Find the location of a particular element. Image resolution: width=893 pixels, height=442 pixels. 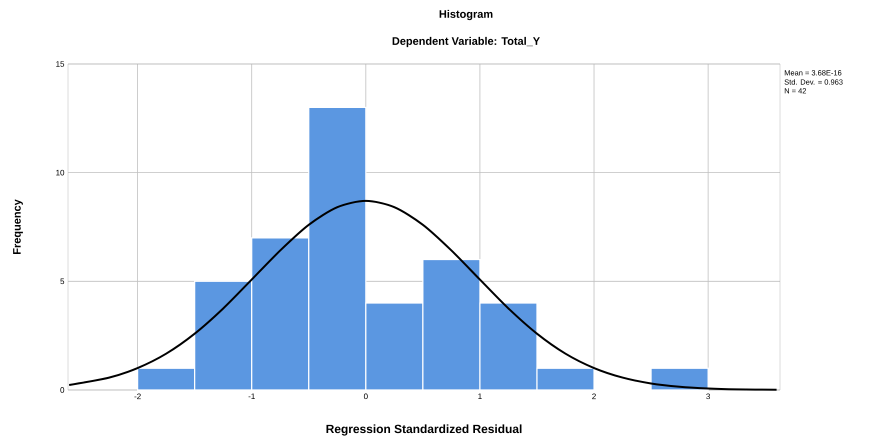

x-axis-title: Regression Standardized Residual is located at coordinates (424, 430).